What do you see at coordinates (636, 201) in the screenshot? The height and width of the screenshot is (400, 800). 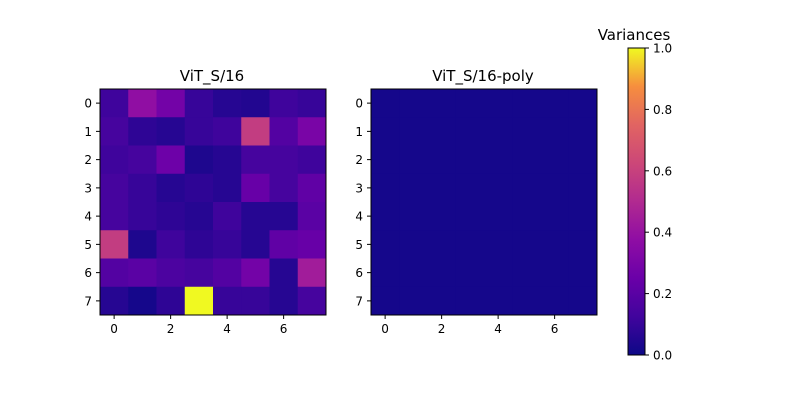 I see `colorbar-frame` at bounding box center [636, 201].